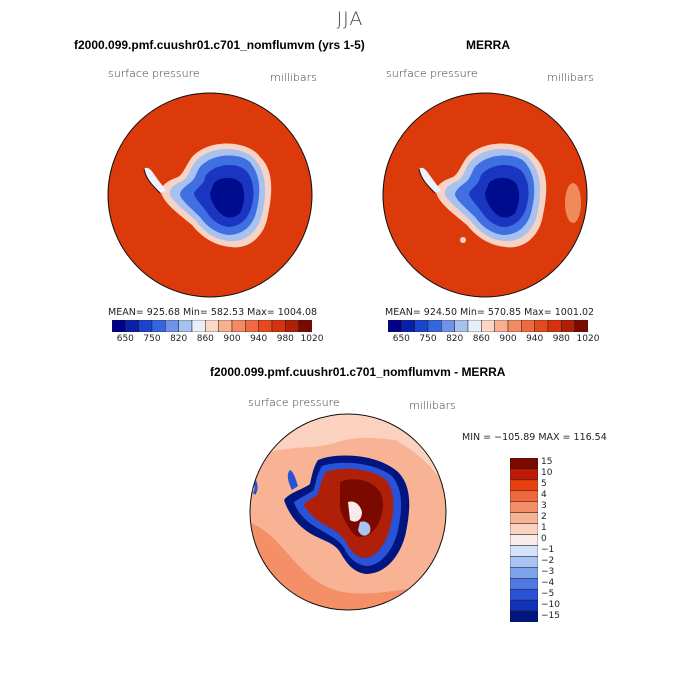  I want to click on left-variable-label: surface pressure, so click(154, 73).